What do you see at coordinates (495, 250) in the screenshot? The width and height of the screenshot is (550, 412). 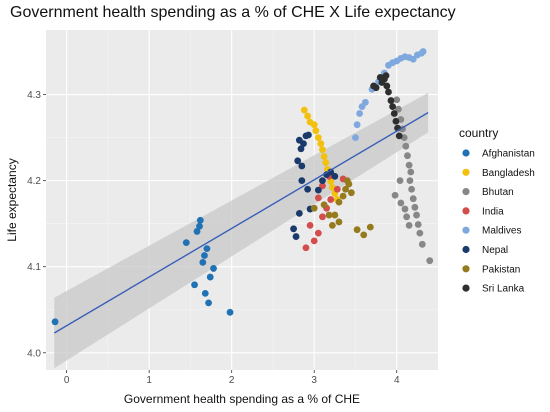 I see `legend-label: Nepal` at bounding box center [495, 250].